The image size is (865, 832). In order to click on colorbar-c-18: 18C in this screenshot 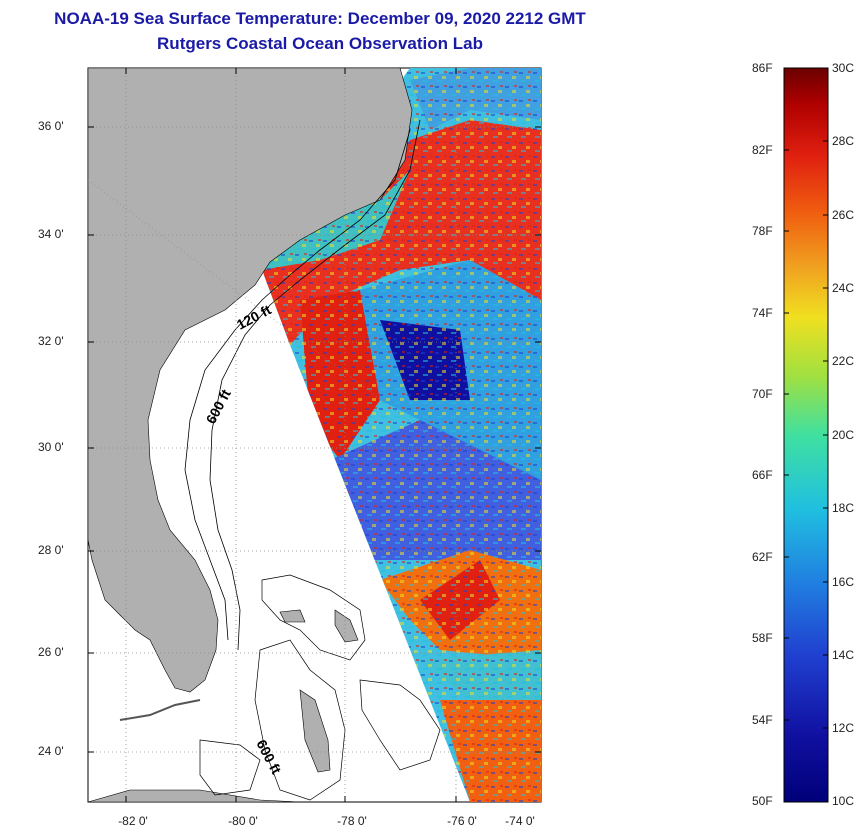, I will do `click(843, 508)`.